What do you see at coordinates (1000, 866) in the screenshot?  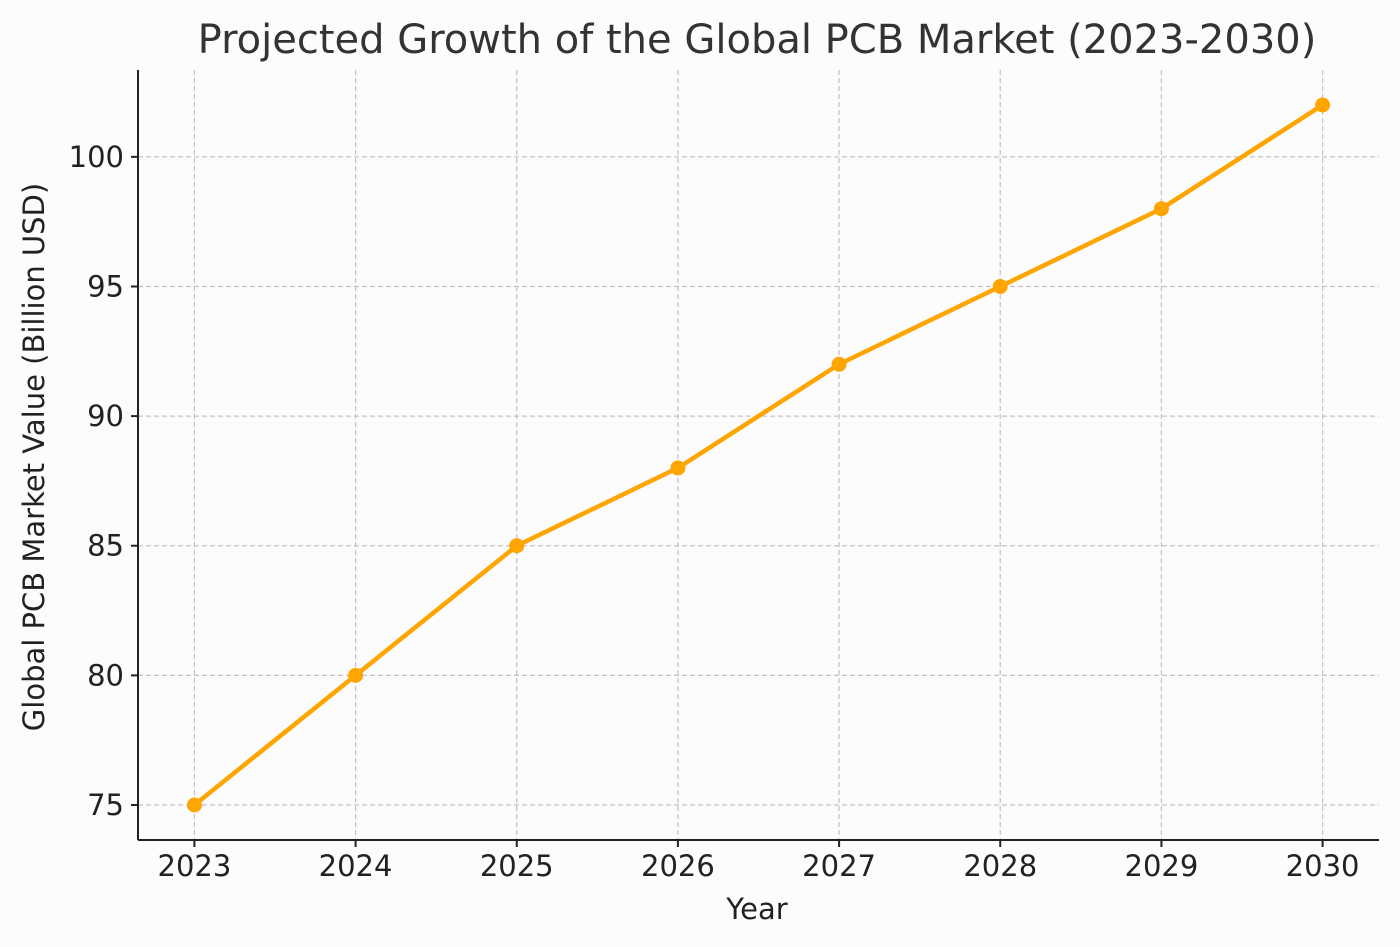 I see `x-tick-label: 2028` at bounding box center [1000, 866].